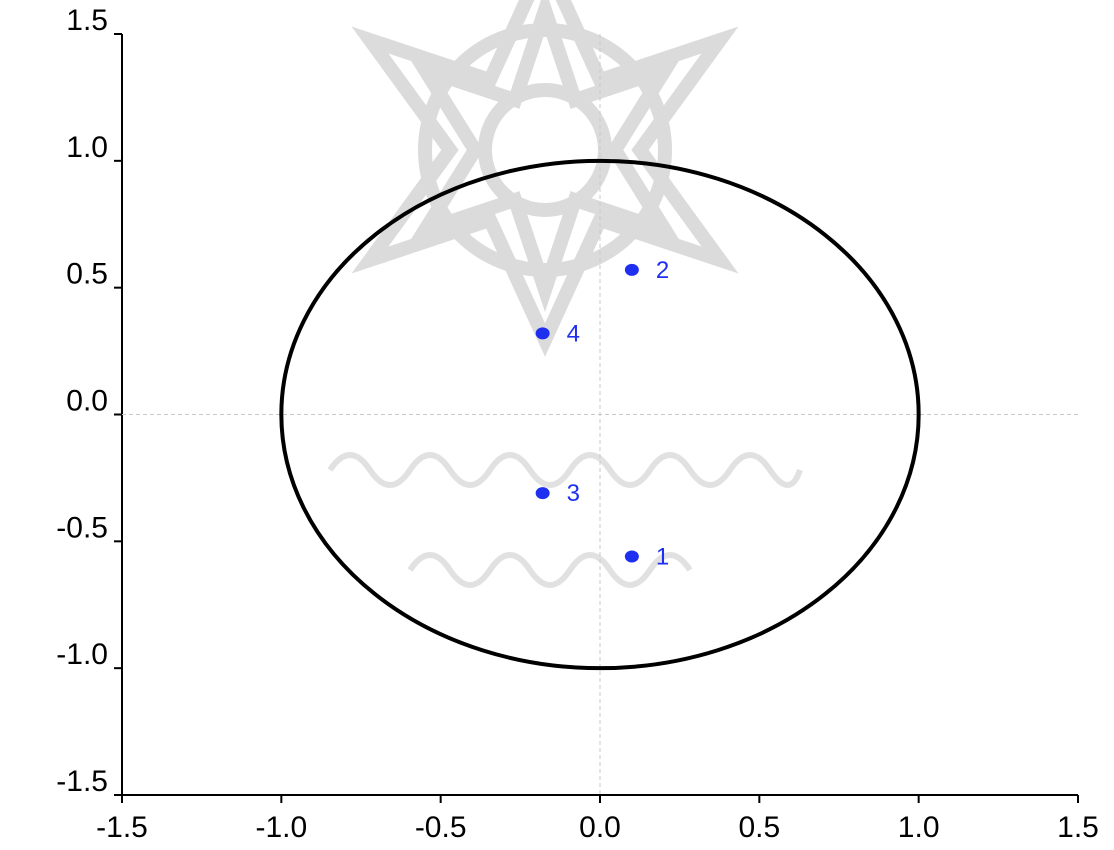  Describe the element at coordinates (919, 827) in the screenshot. I see `x-tick-label: 1.0` at that location.